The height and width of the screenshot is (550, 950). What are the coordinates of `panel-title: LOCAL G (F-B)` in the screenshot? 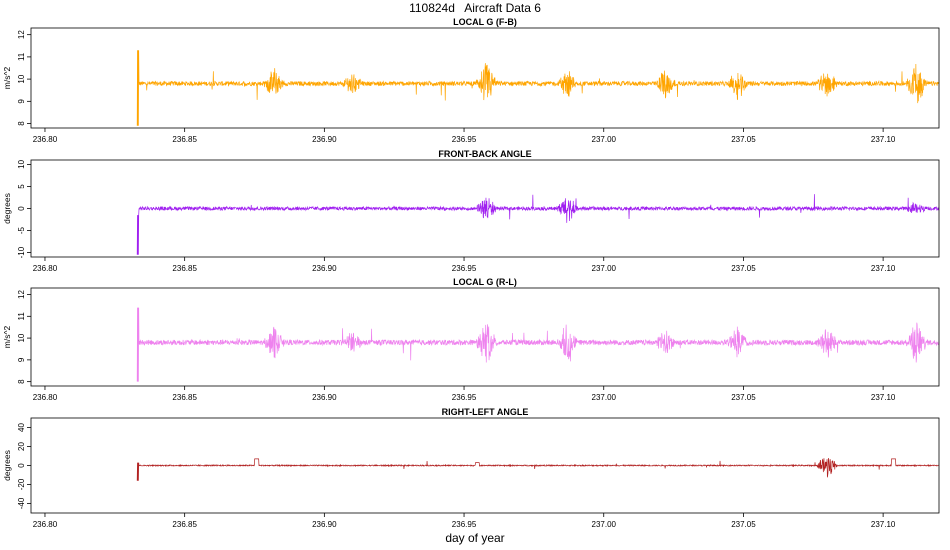 It's located at (485, 22).